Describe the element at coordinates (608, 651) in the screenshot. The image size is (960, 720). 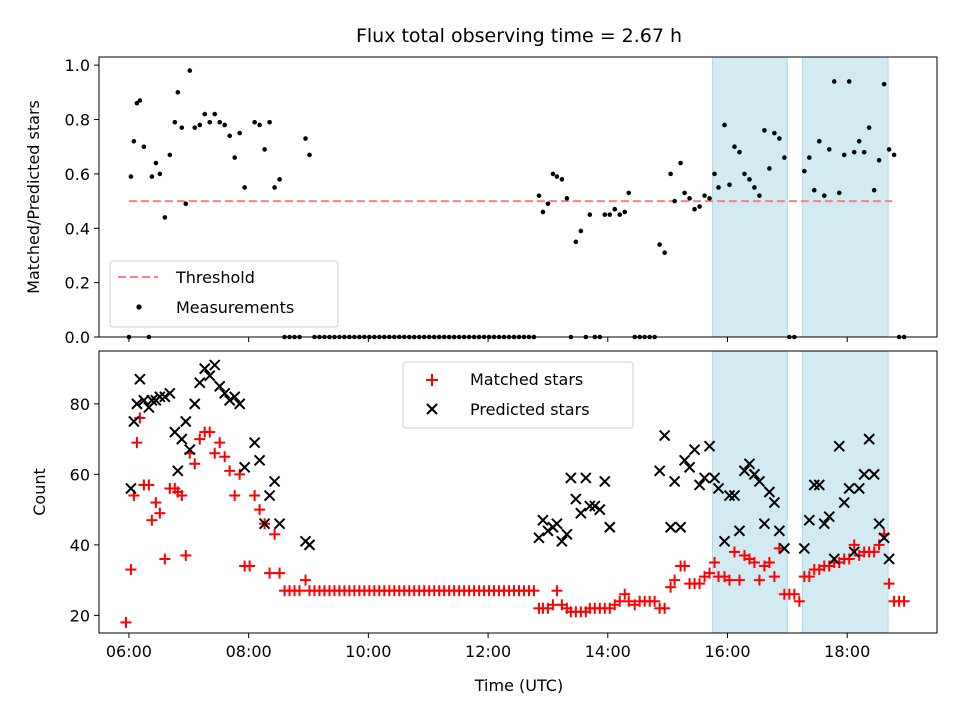
I see `x-tick-label: 14:00` at that location.